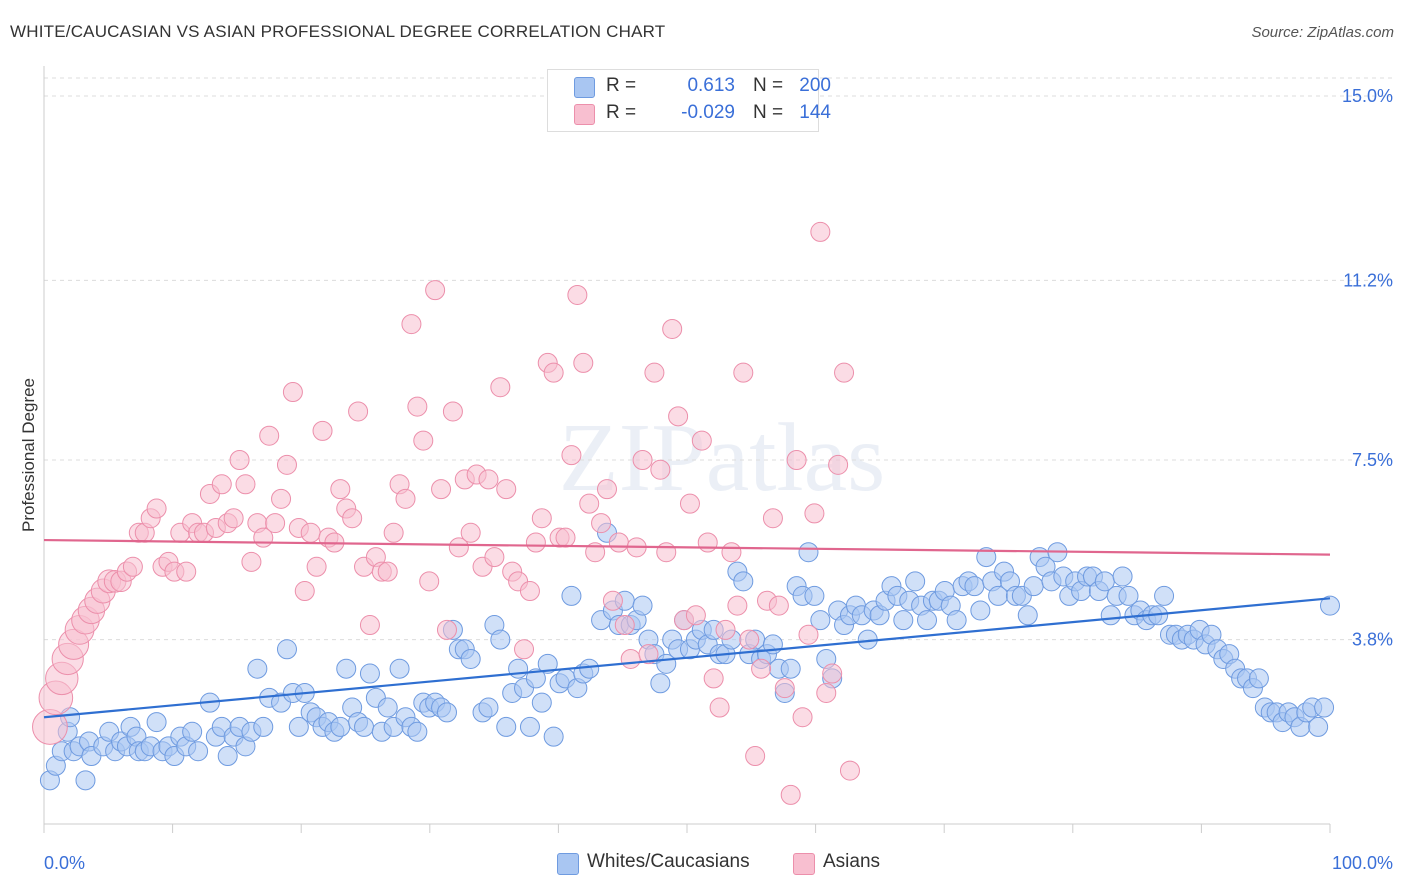 This screenshot has width=1406, height=892. I want to click on legend-r-value: -0.029, so click(708, 112).